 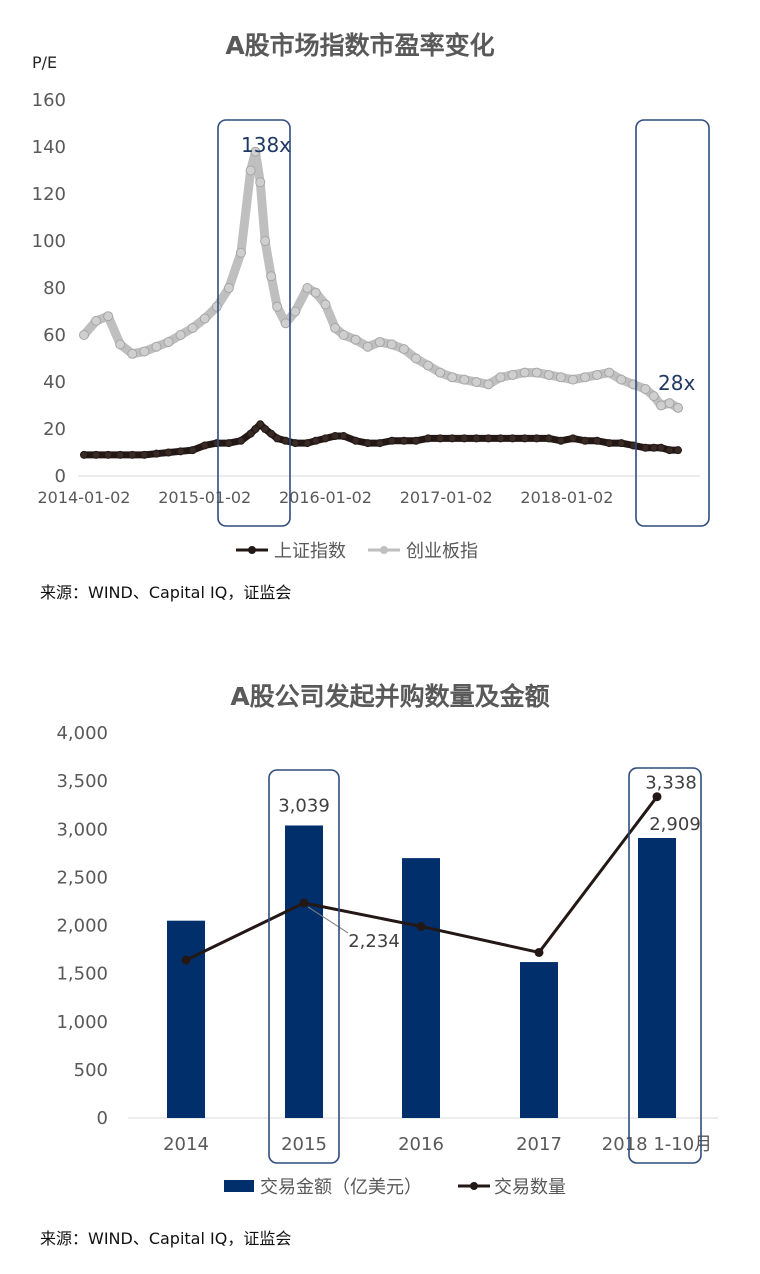 I want to click on ma-y-tick-label: 500, so click(x=91, y=1070).